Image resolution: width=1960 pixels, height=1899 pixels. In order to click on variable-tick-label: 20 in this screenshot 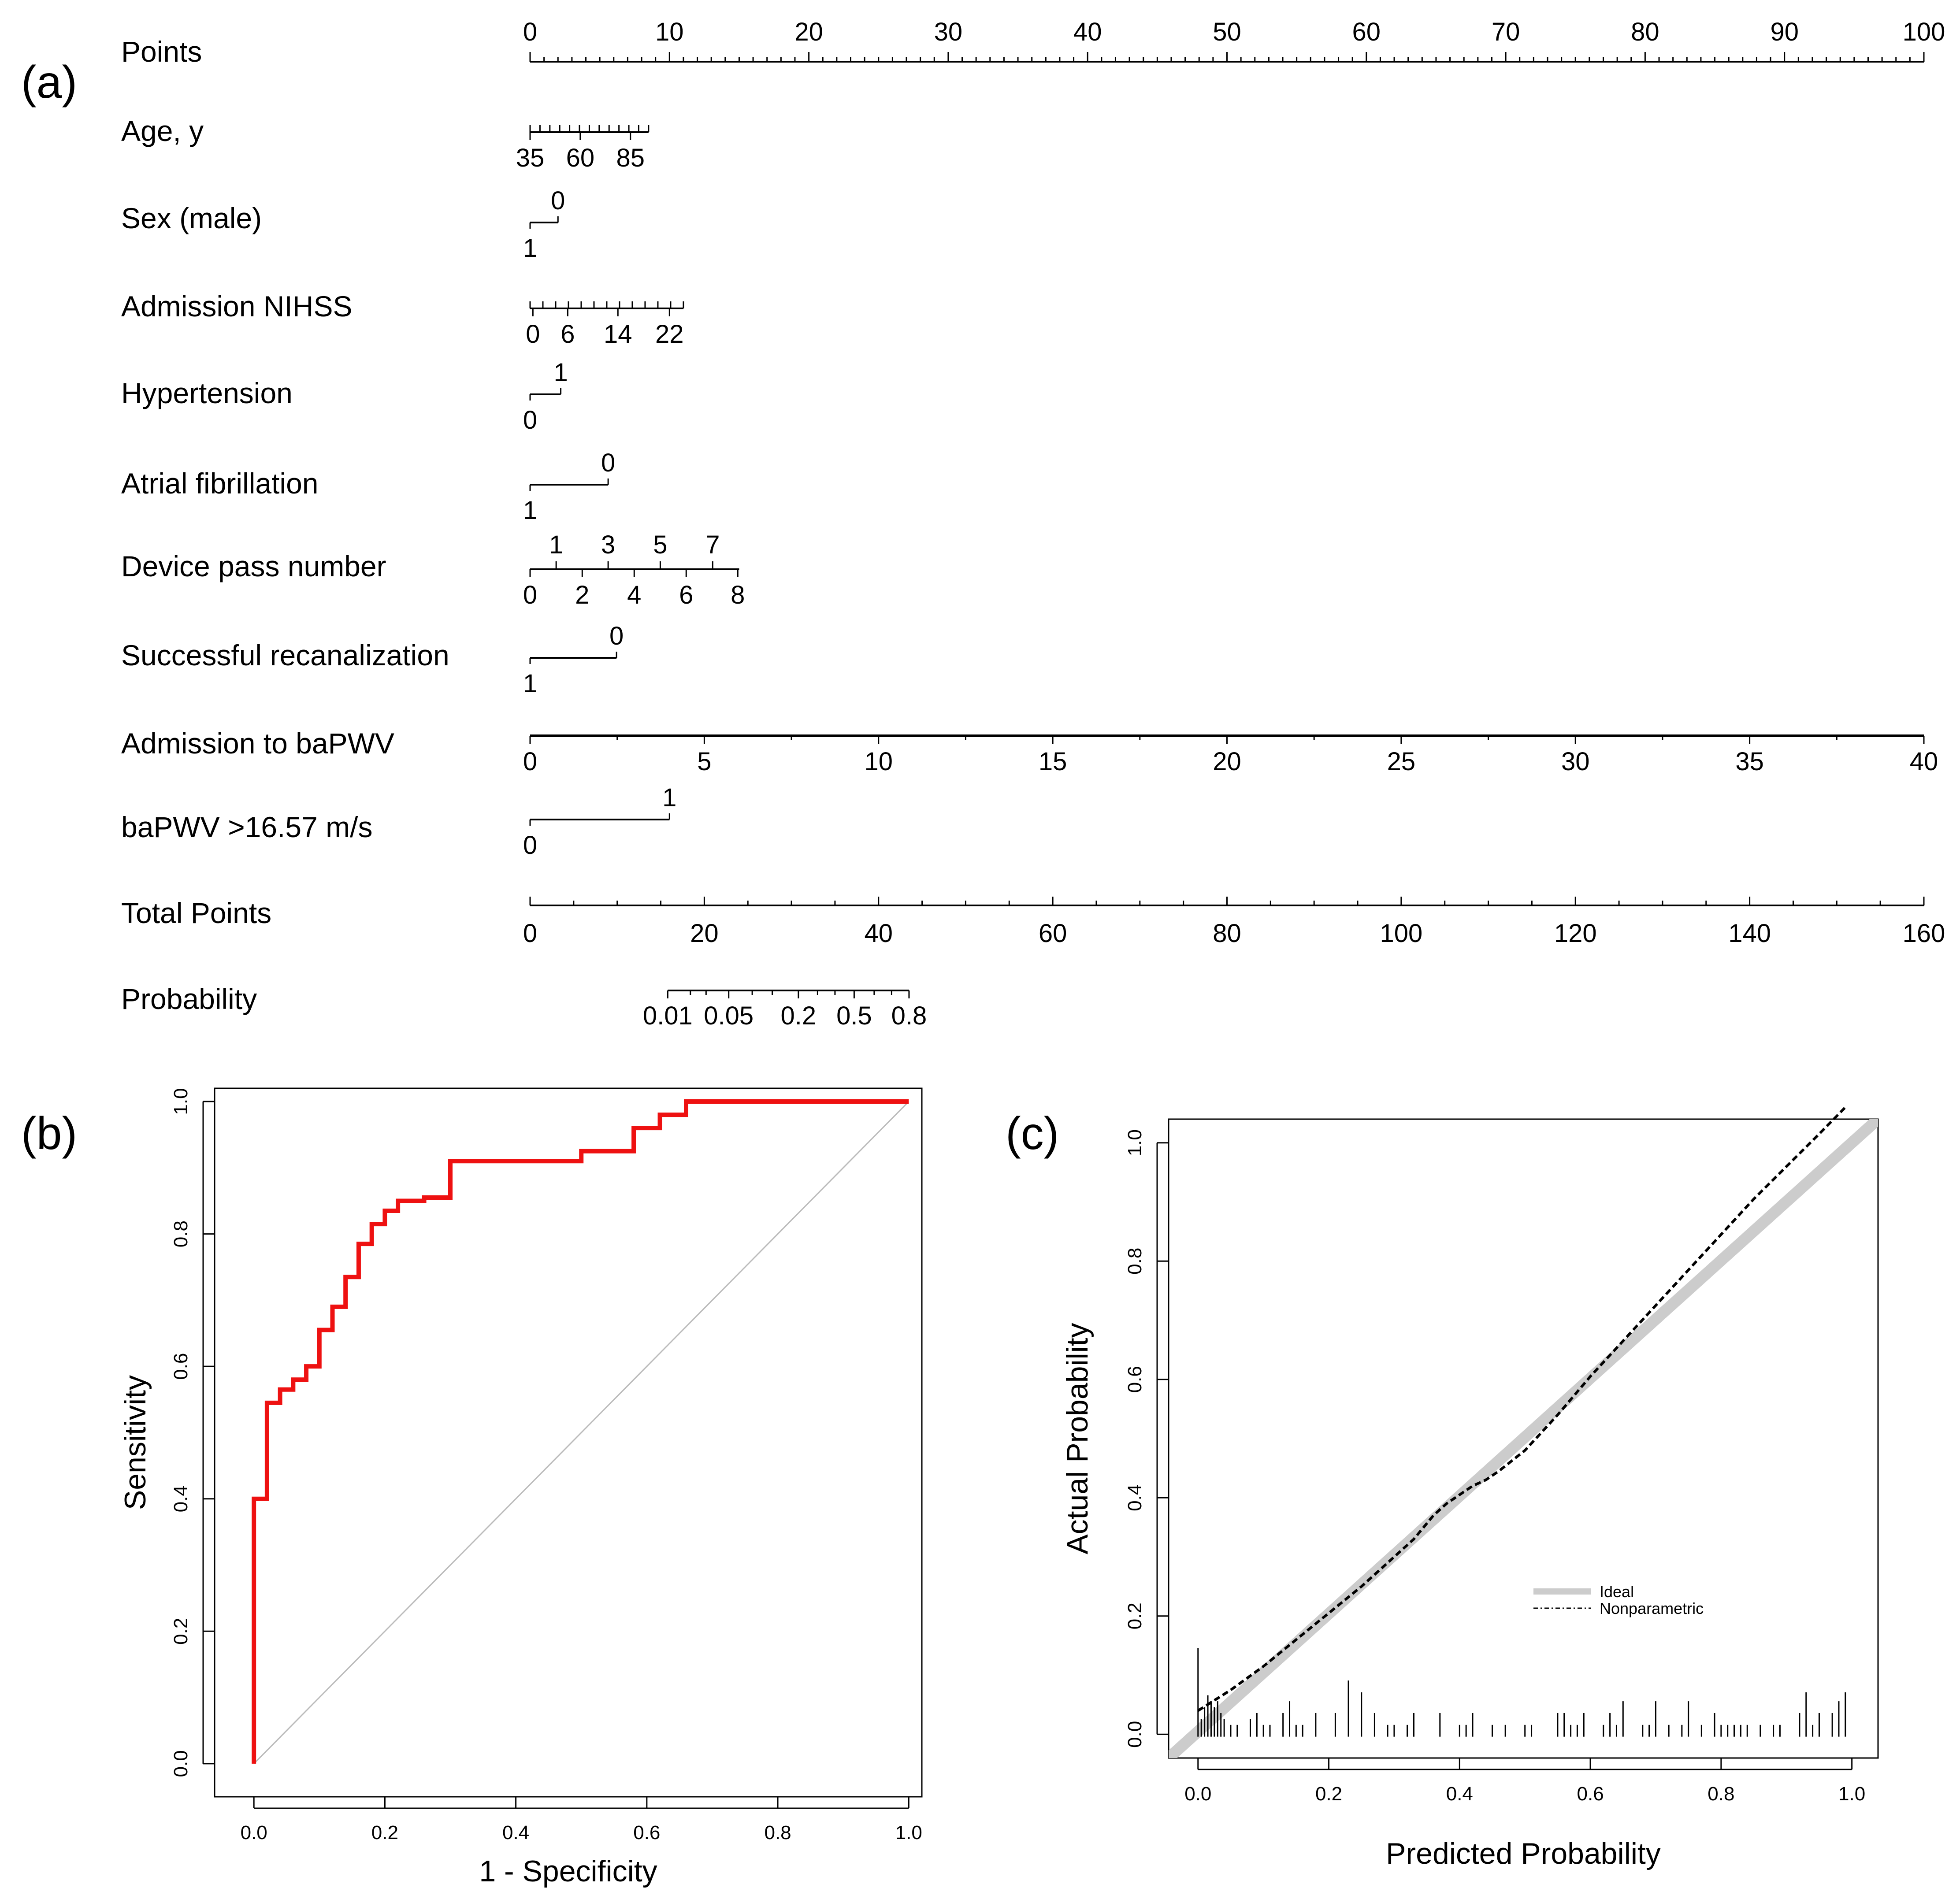, I will do `click(1227, 761)`.